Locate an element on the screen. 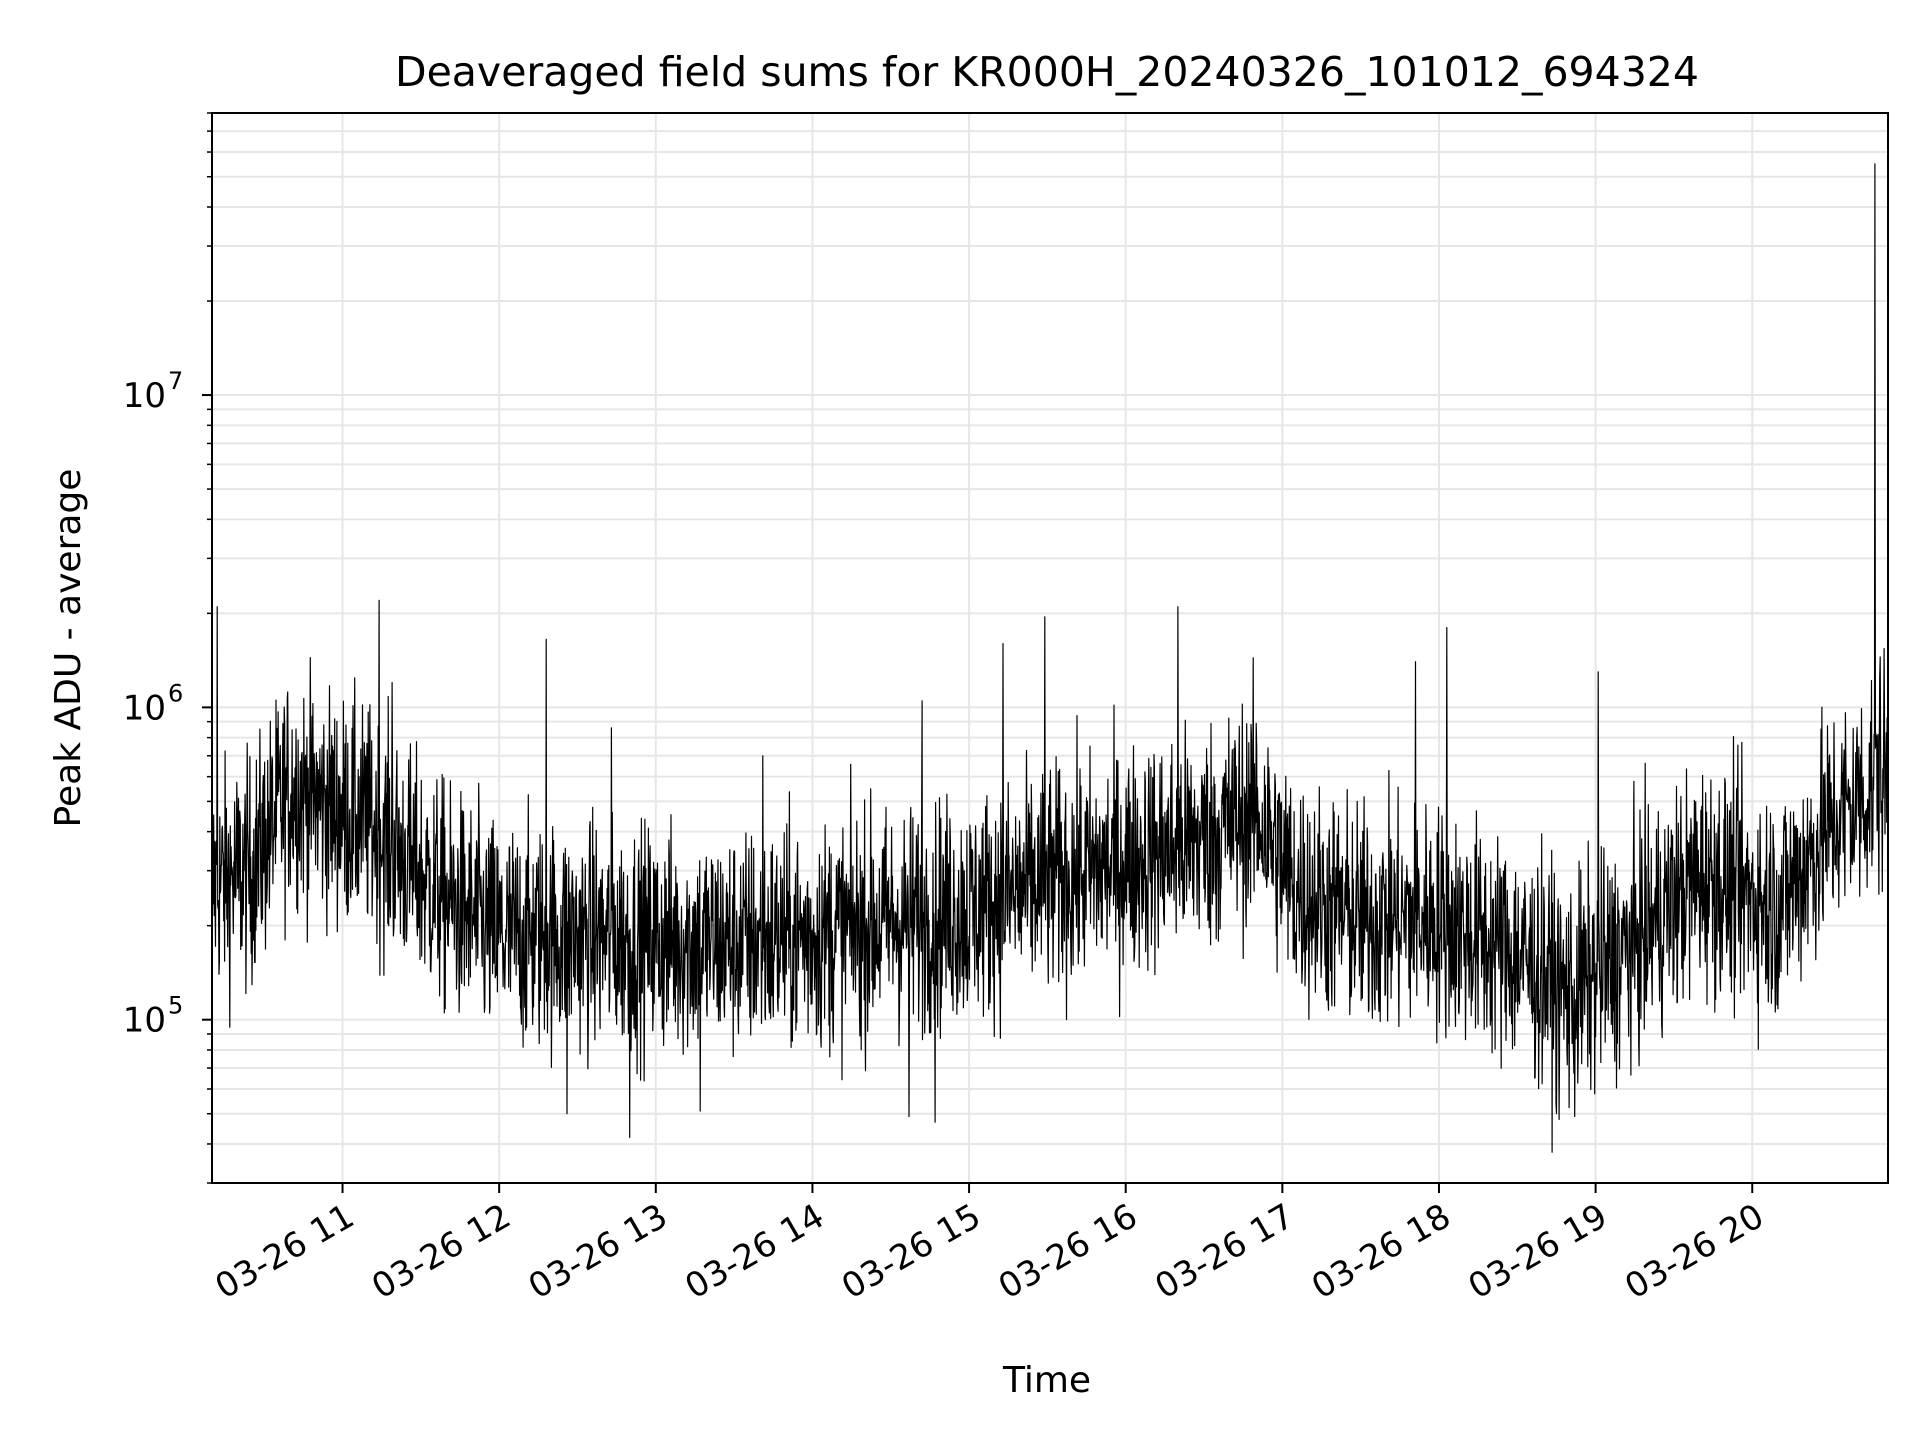  y-axis-label: Peak ADU - average is located at coordinates (68, 648).